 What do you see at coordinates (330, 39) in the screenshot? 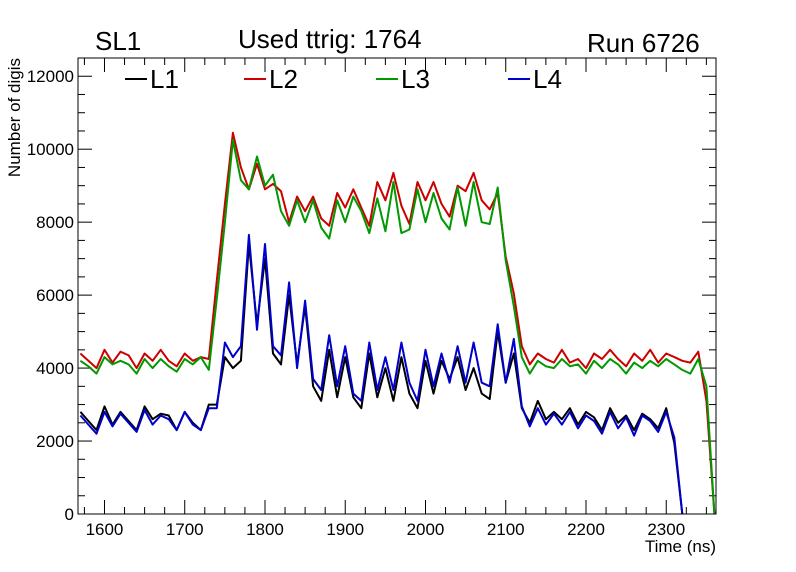
I see `chart-title: Used ttrig: 1764` at bounding box center [330, 39].